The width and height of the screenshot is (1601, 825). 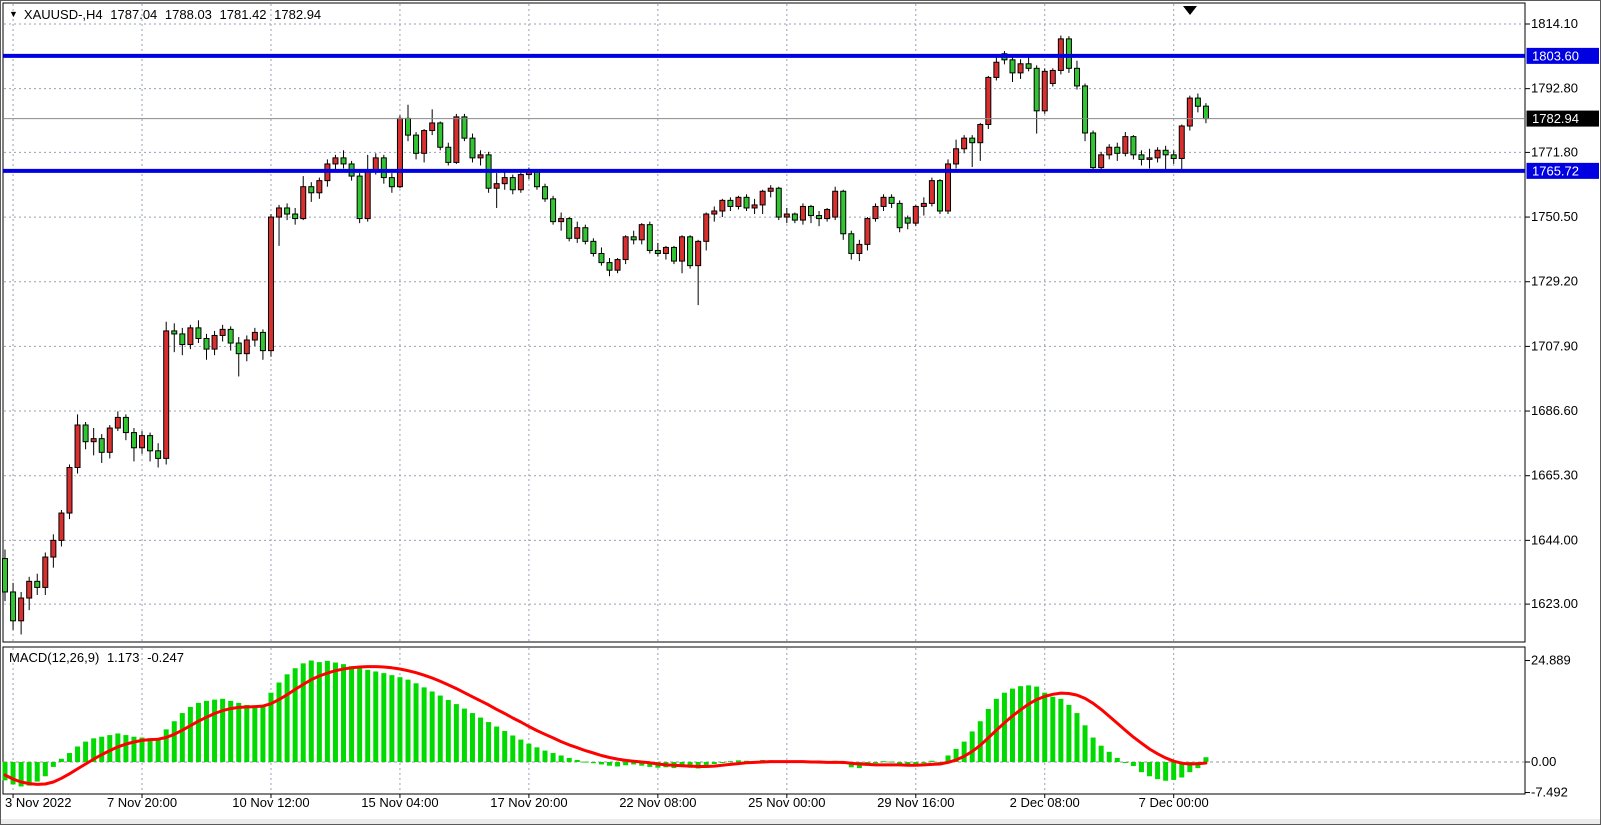 What do you see at coordinates (1554, 603) in the screenshot?
I see `price-axis-label: 1623.00` at bounding box center [1554, 603].